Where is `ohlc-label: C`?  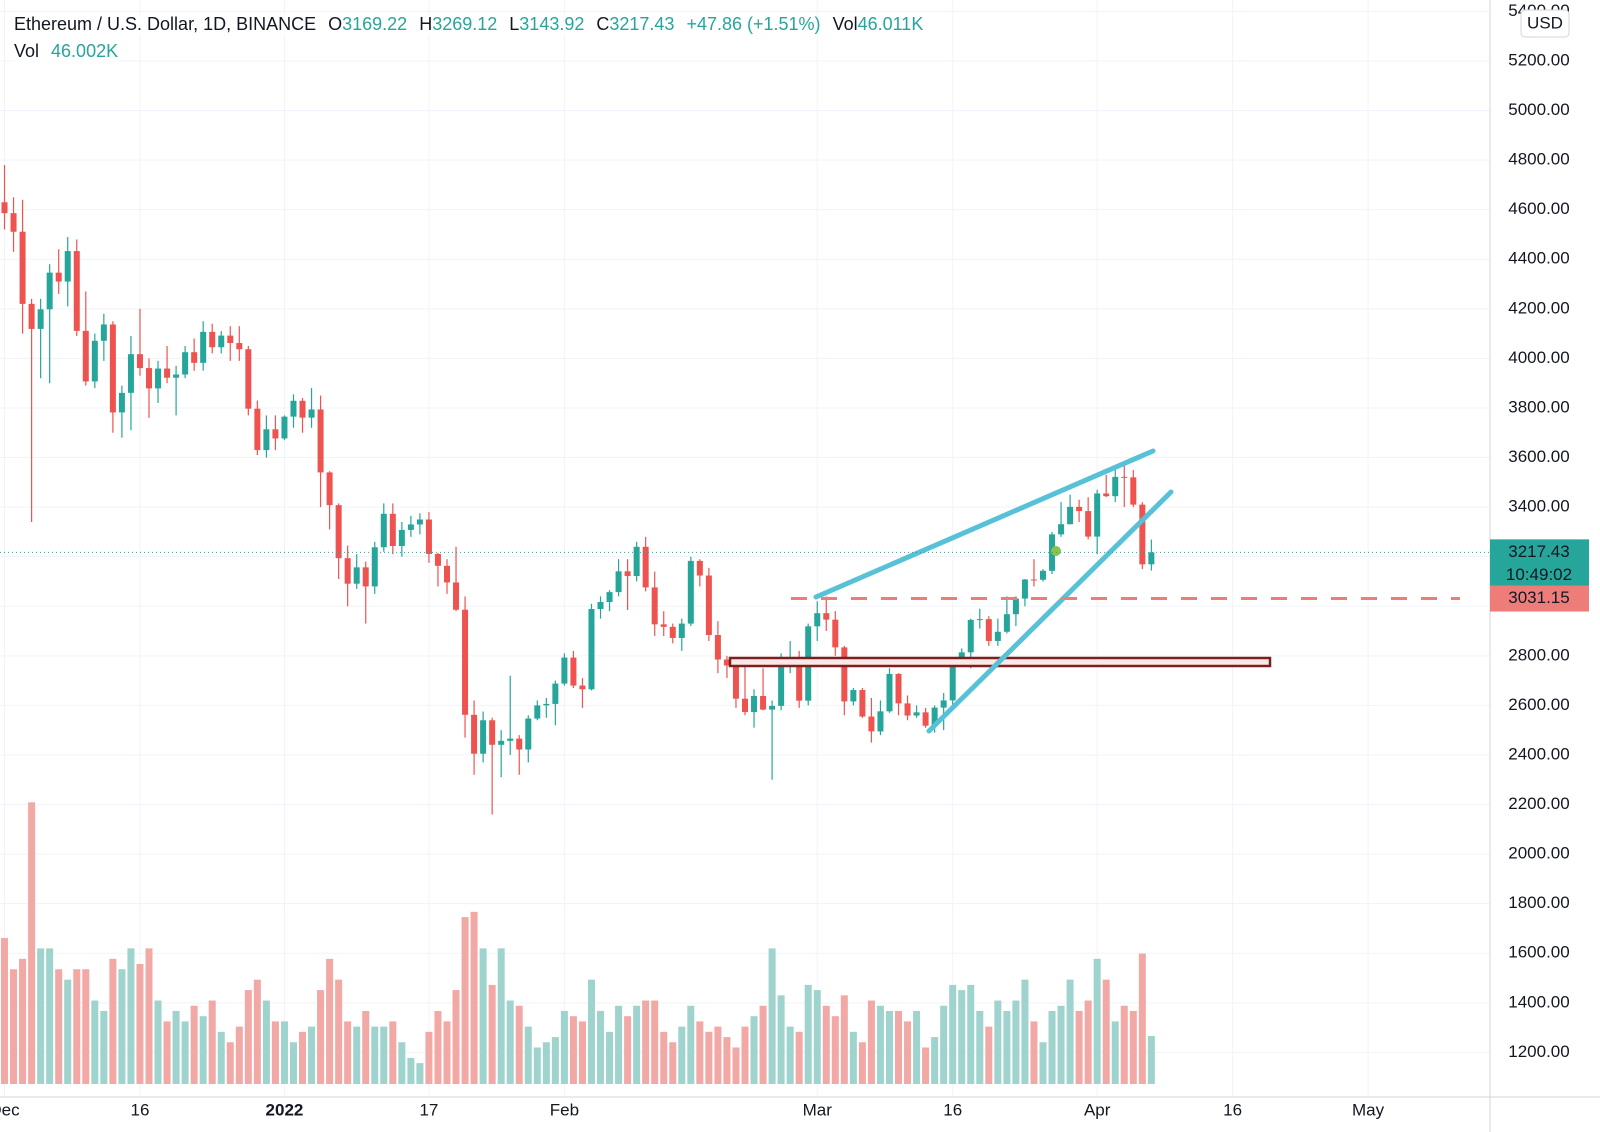
ohlc-label: C is located at coordinates (603, 24).